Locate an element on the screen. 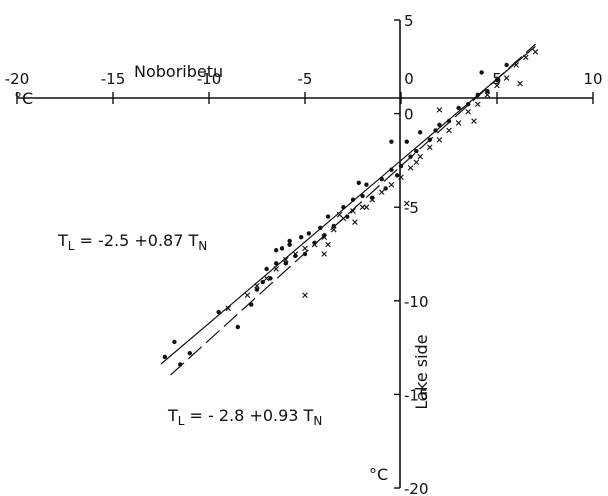  x-axis-label: Noboribetu is located at coordinates (178, 71).